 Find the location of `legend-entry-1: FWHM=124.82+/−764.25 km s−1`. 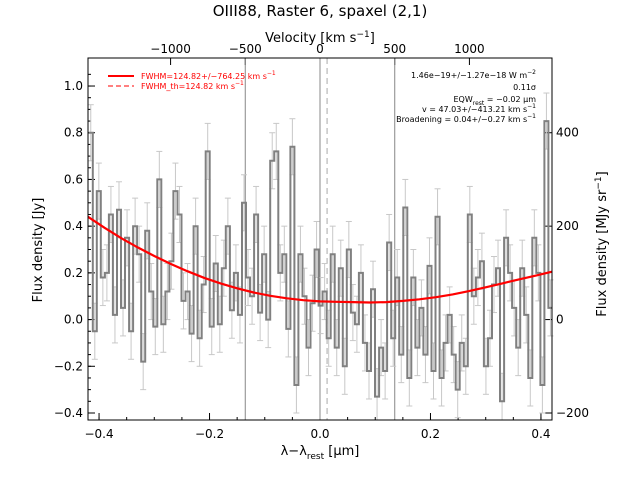

legend-entry-1: FWHM=124.82+/−764.25 km s−1 is located at coordinates (208, 75).